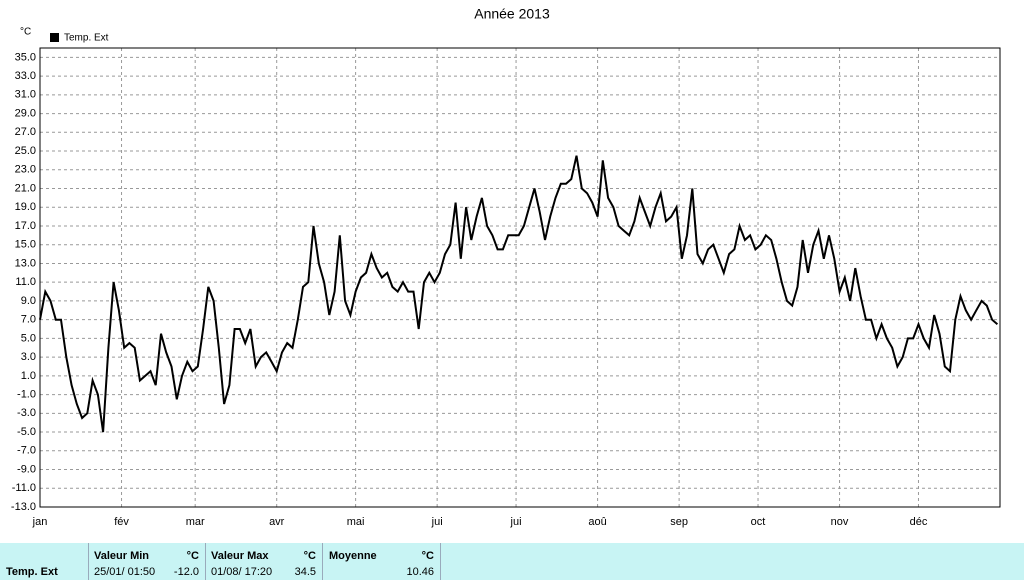  What do you see at coordinates (28, 376) in the screenshot?
I see `y-tick-label: 1.0` at bounding box center [28, 376].